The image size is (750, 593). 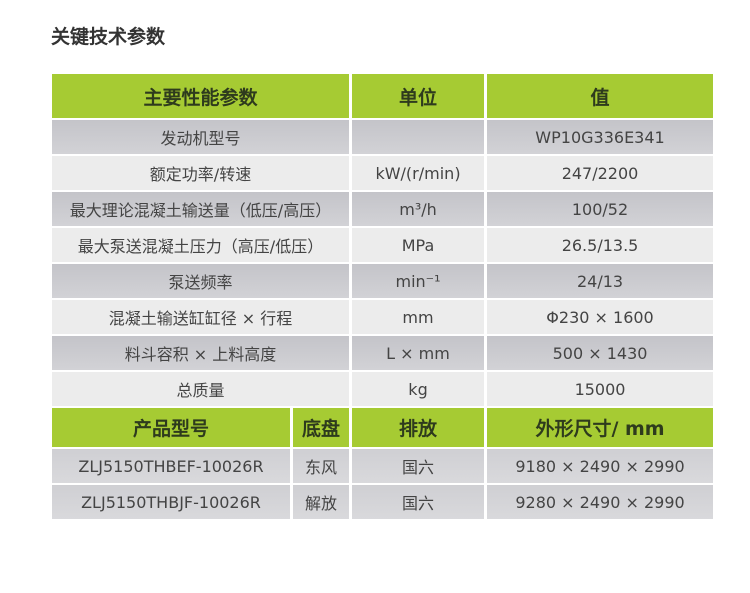 What do you see at coordinates (600, 137) in the screenshot?
I see `param-value: WP10G336E341` at bounding box center [600, 137].